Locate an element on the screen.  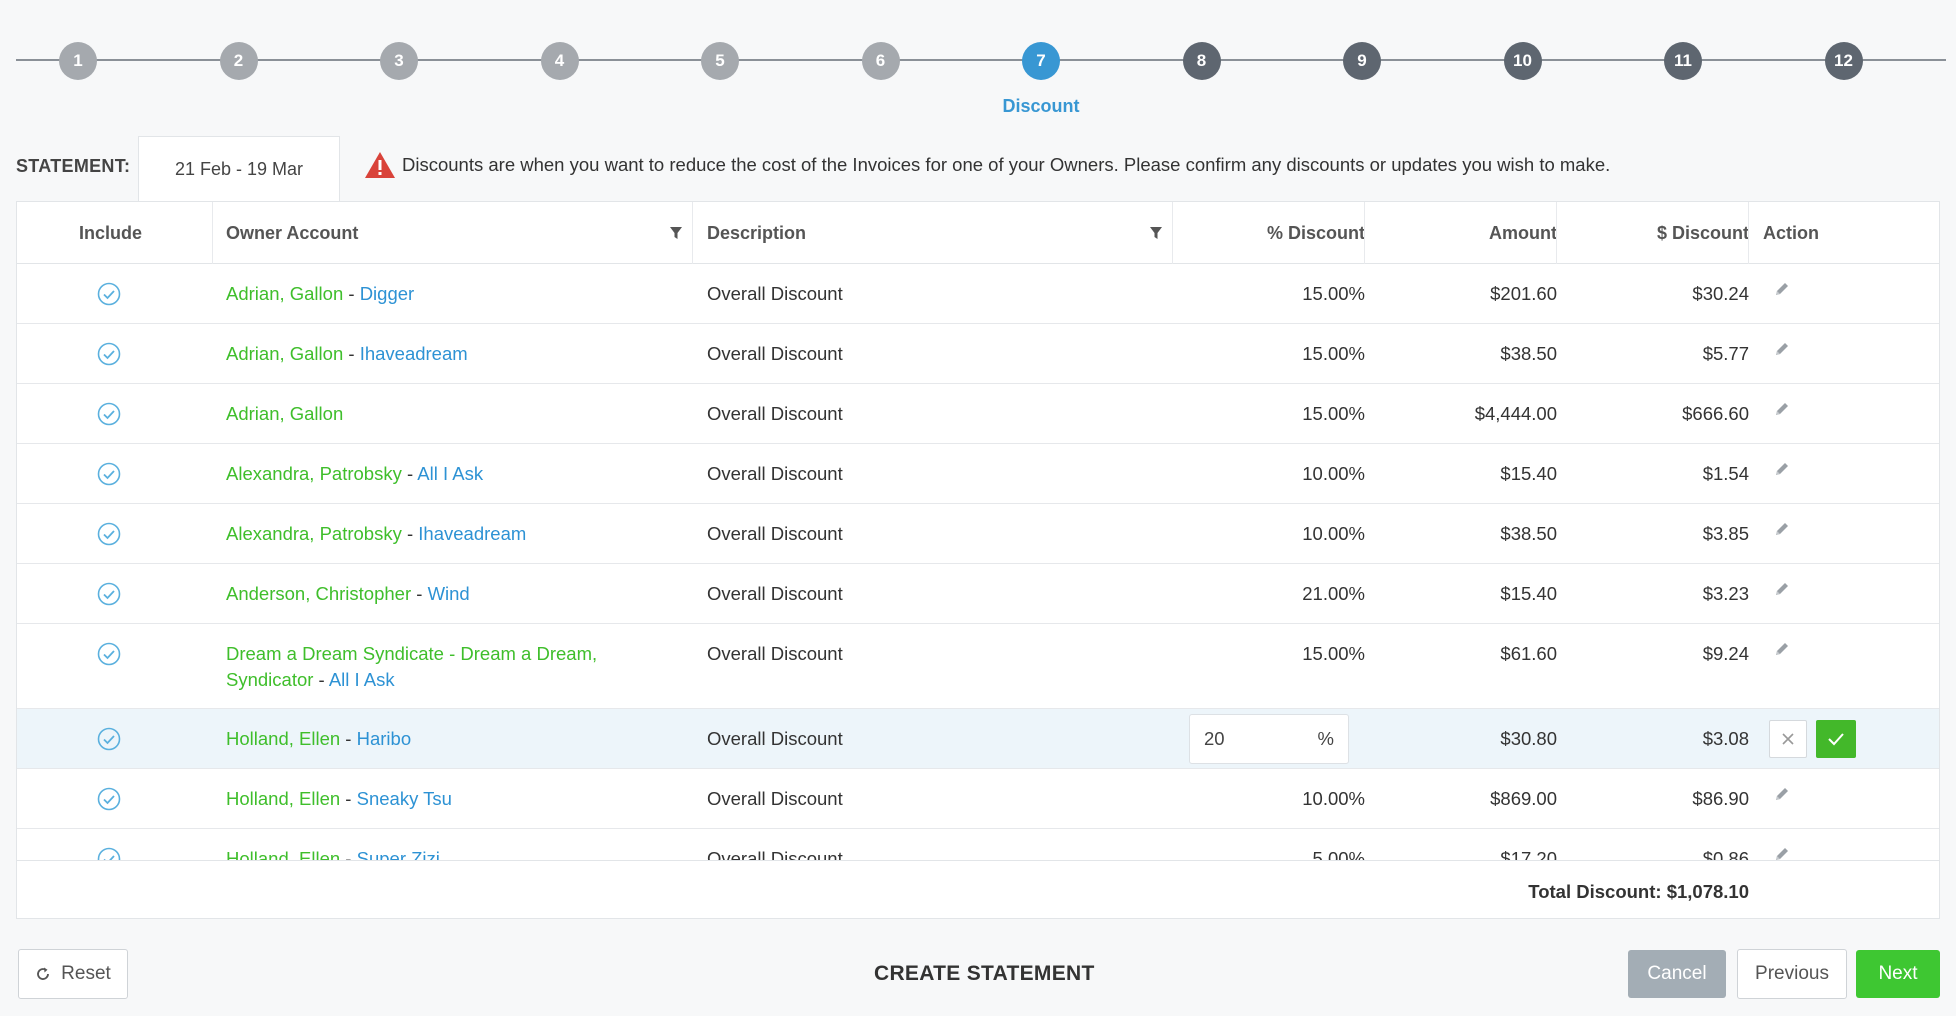
amount-cell: $61.60 is located at coordinates (1528, 653).